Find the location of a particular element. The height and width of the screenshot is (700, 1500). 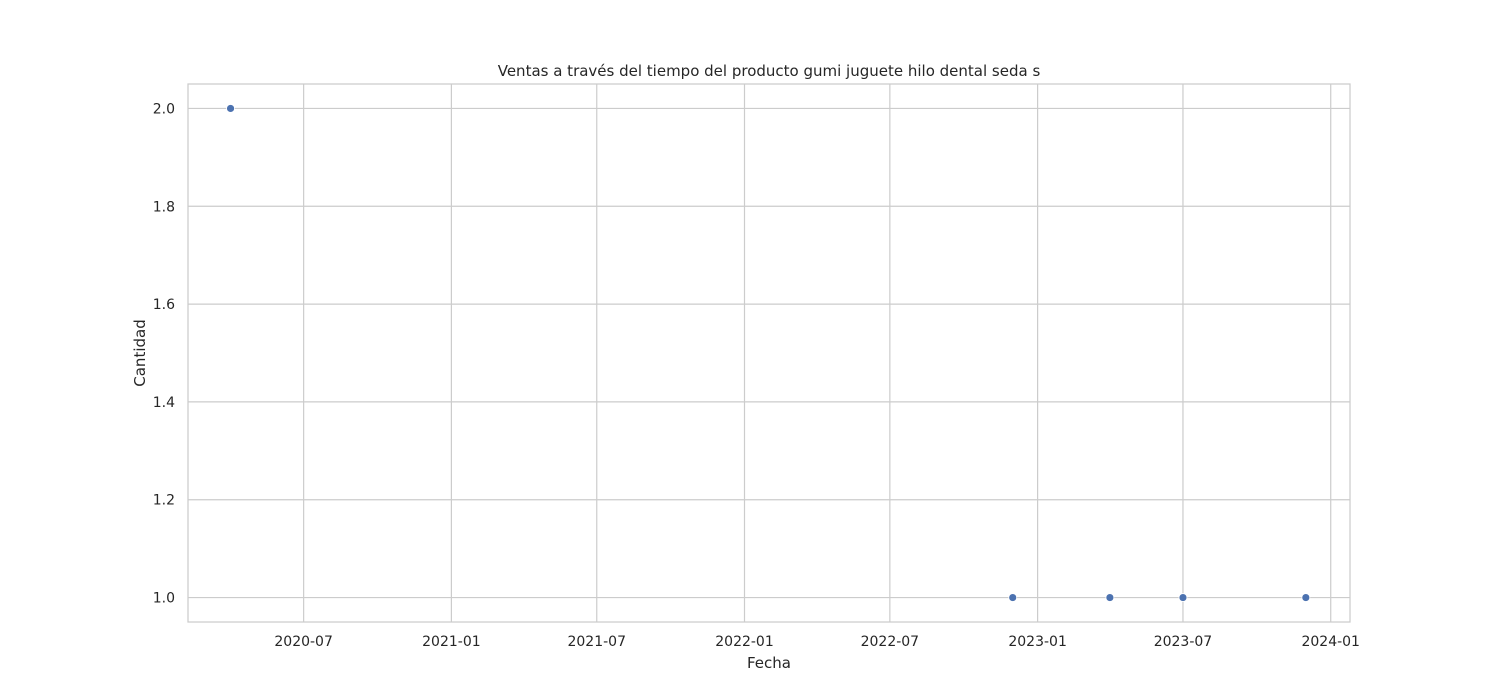

y-tick-label: 1.2 is located at coordinates (164, 501).